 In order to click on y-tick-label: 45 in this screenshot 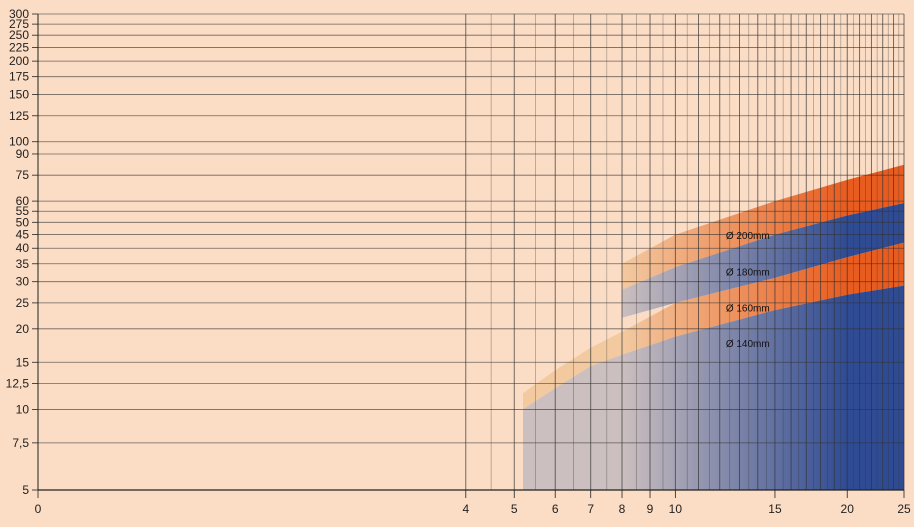, I will do `click(23, 235)`.